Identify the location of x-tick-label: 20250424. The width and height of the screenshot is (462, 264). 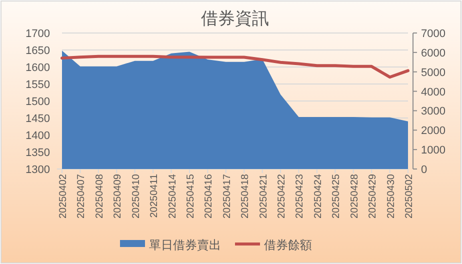
(318, 196).